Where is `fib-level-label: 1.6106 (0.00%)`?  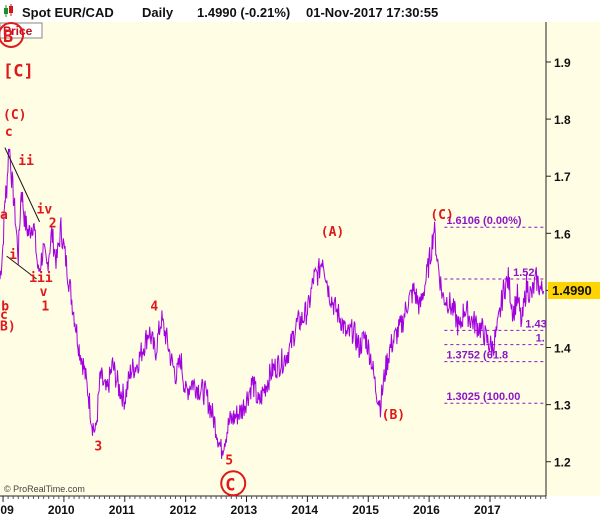 fib-level-label: 1.6106 (0.00%) is located at coordinates (484, 221).